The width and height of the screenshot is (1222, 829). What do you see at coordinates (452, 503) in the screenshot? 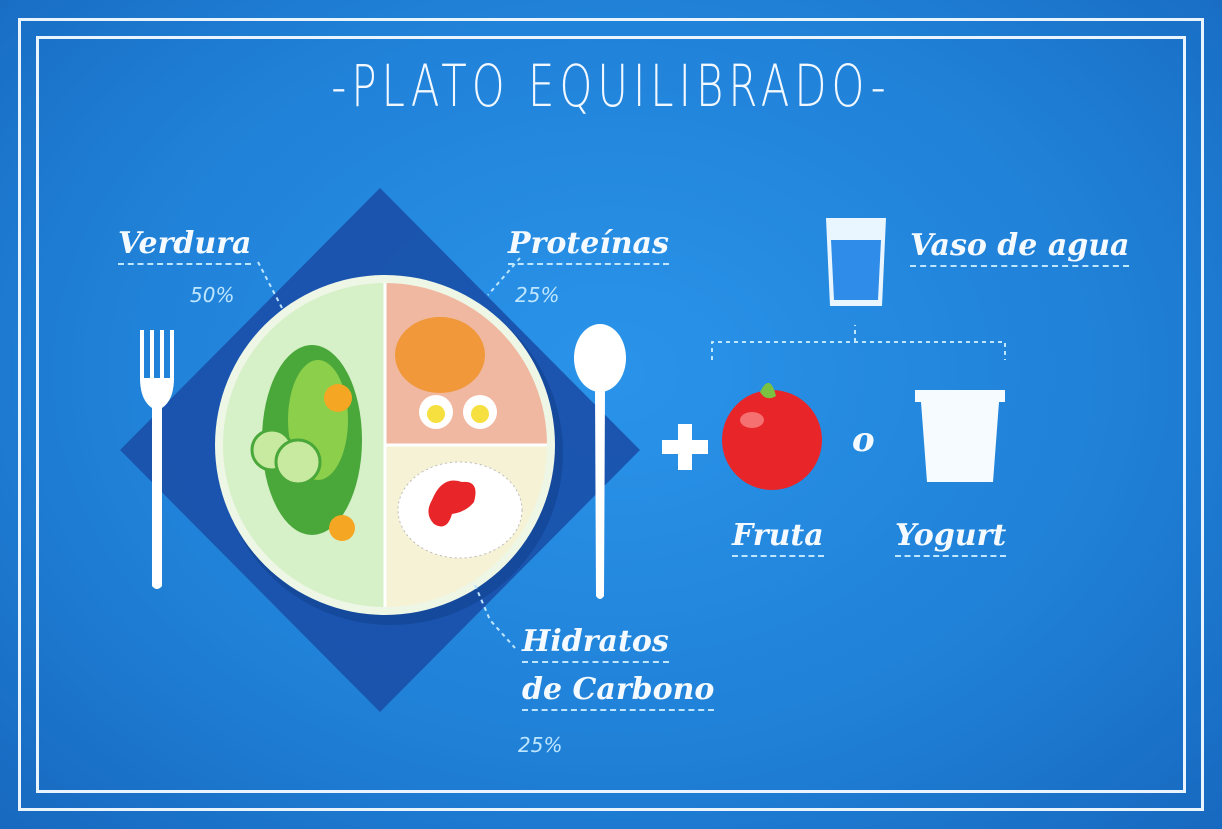
I see `sauce-icon` at bounding box center [452, 503].